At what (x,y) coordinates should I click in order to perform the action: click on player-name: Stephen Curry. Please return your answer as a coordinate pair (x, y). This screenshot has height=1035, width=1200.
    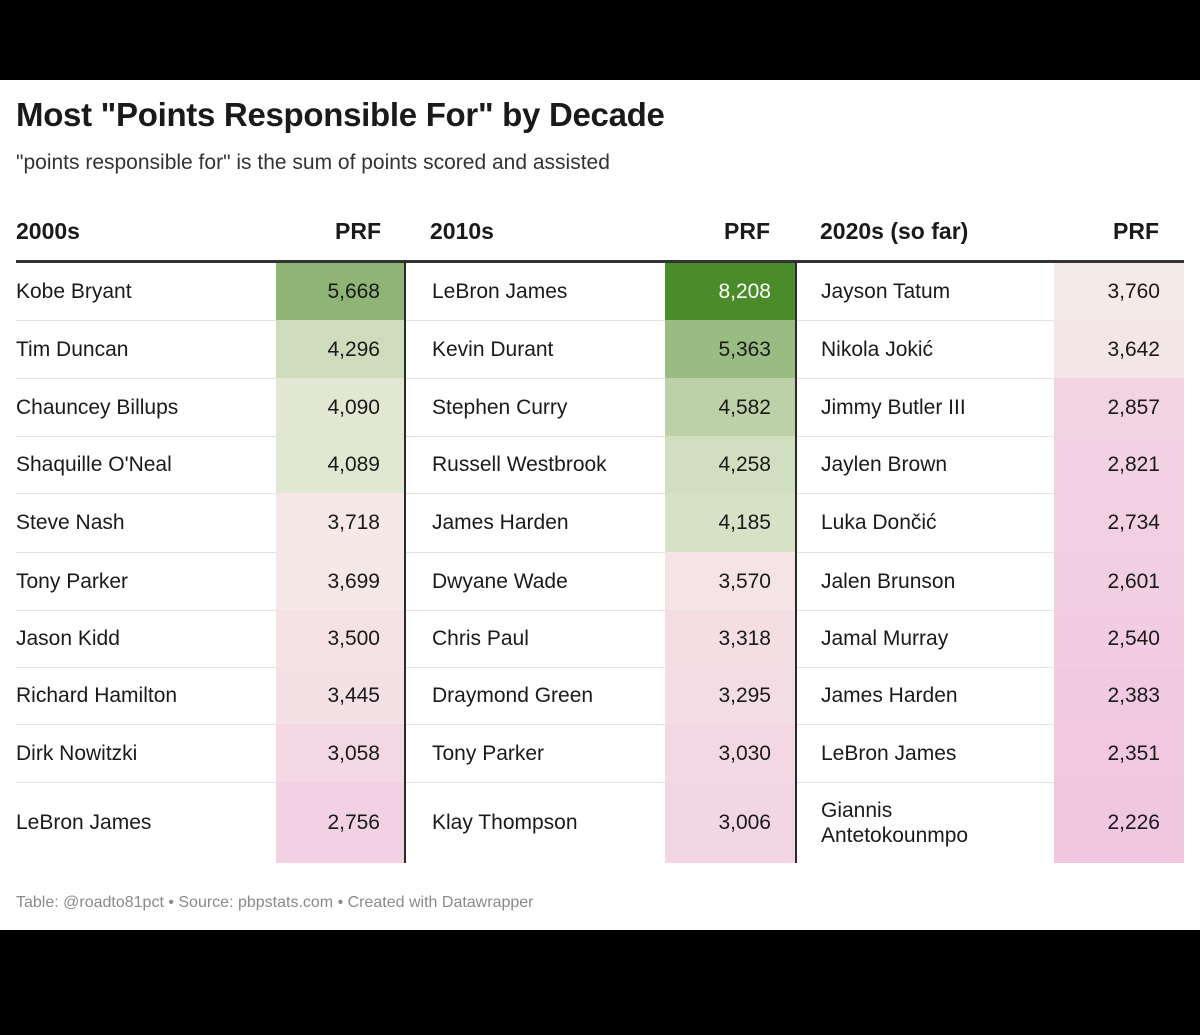
    Looking at the image, I should click on (500, 407).